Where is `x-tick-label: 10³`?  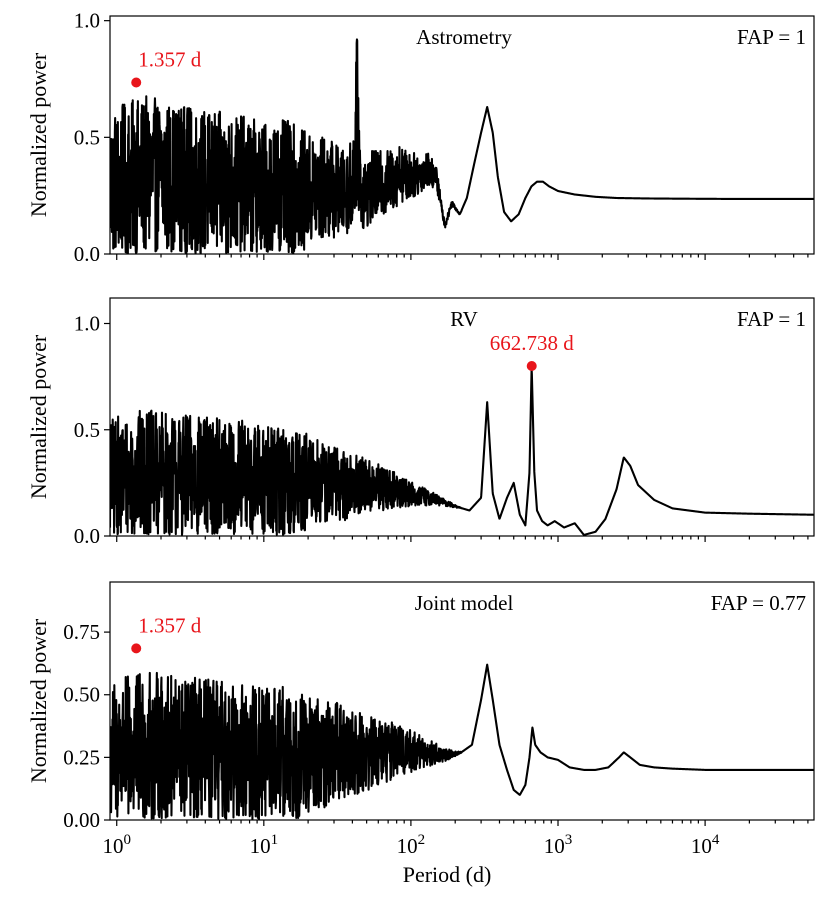 x-tick-label: 10³ is located at coordinates (558, 845).